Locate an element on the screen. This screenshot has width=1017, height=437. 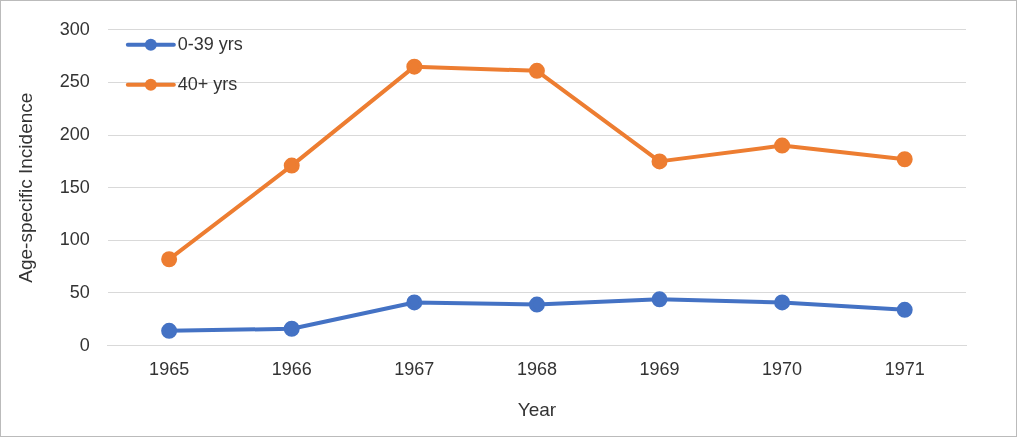
x-tick-label: 1965 is located at coordinates (169, 369).